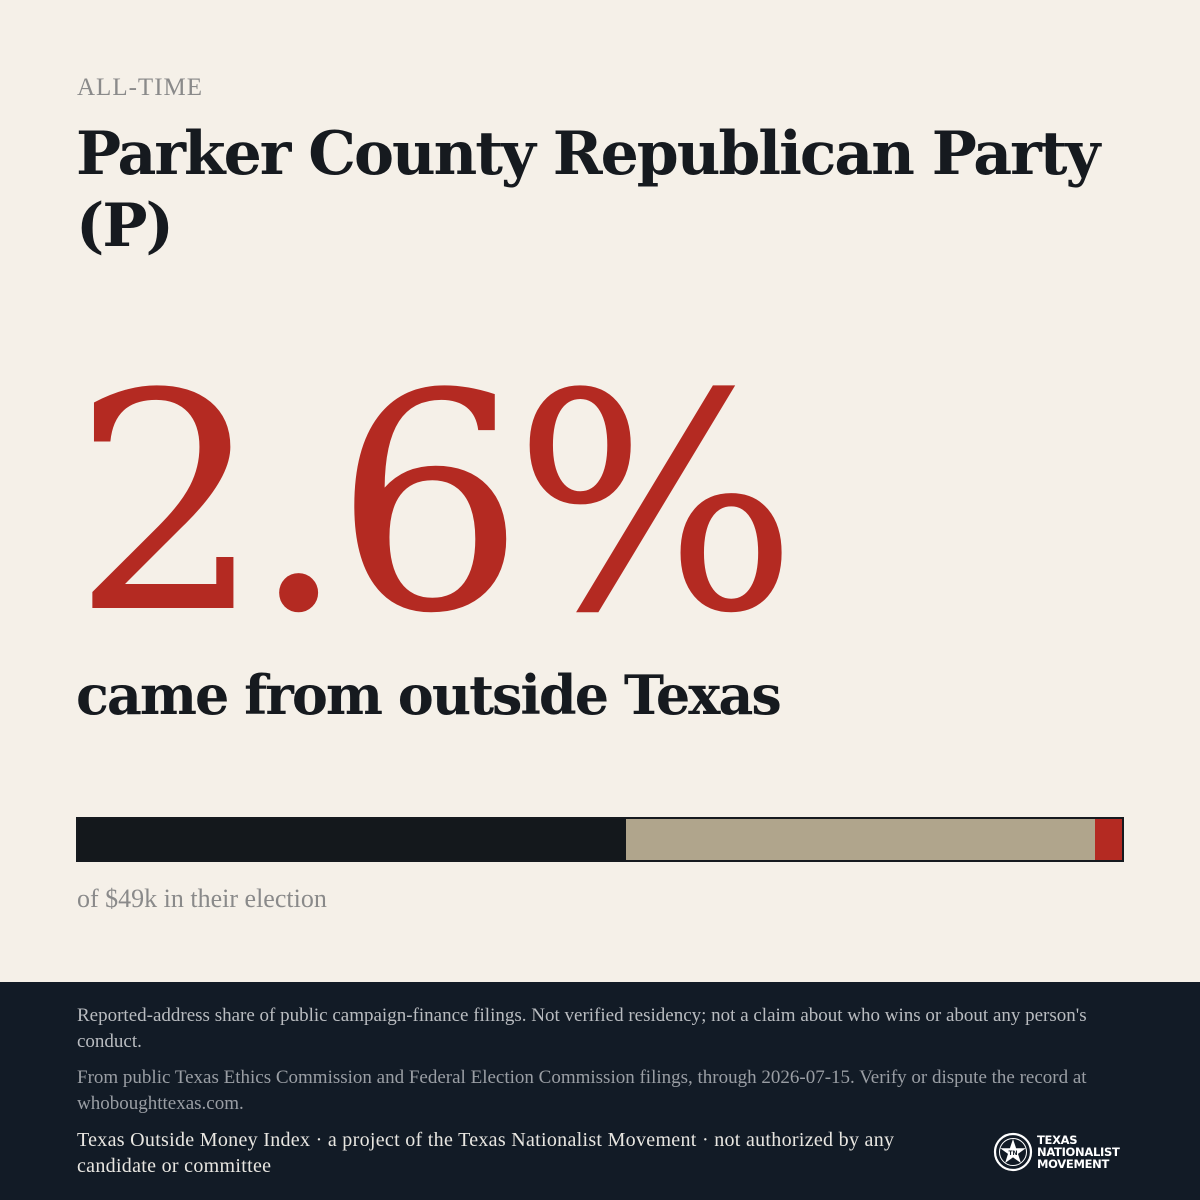  Describe the element at coordinates (429, 695) in the screenshot. I see `headline-subtext: came from outside Texas` at that location.